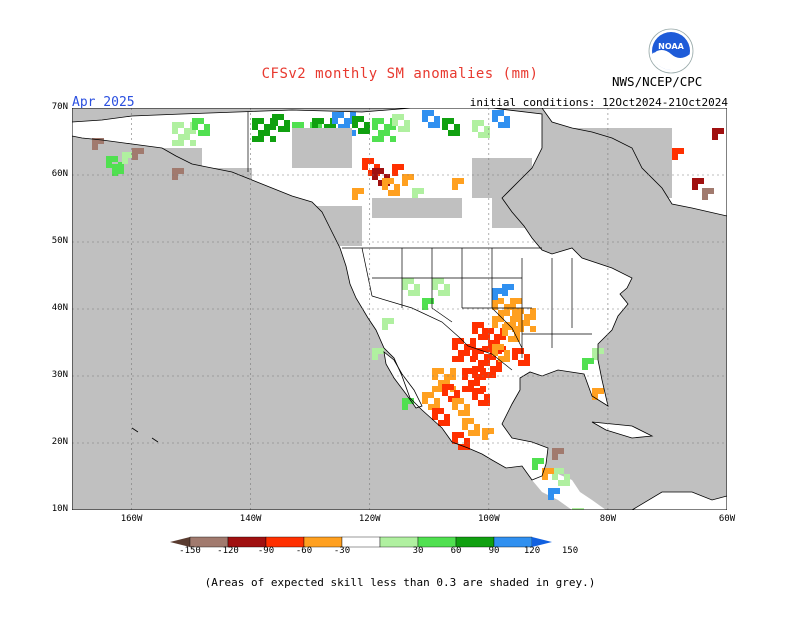 This screenshot has height=618, width=800. Describe the element at coordinates (228, 551) in the screenshot. I see `colorbar-label: -120` at that location.